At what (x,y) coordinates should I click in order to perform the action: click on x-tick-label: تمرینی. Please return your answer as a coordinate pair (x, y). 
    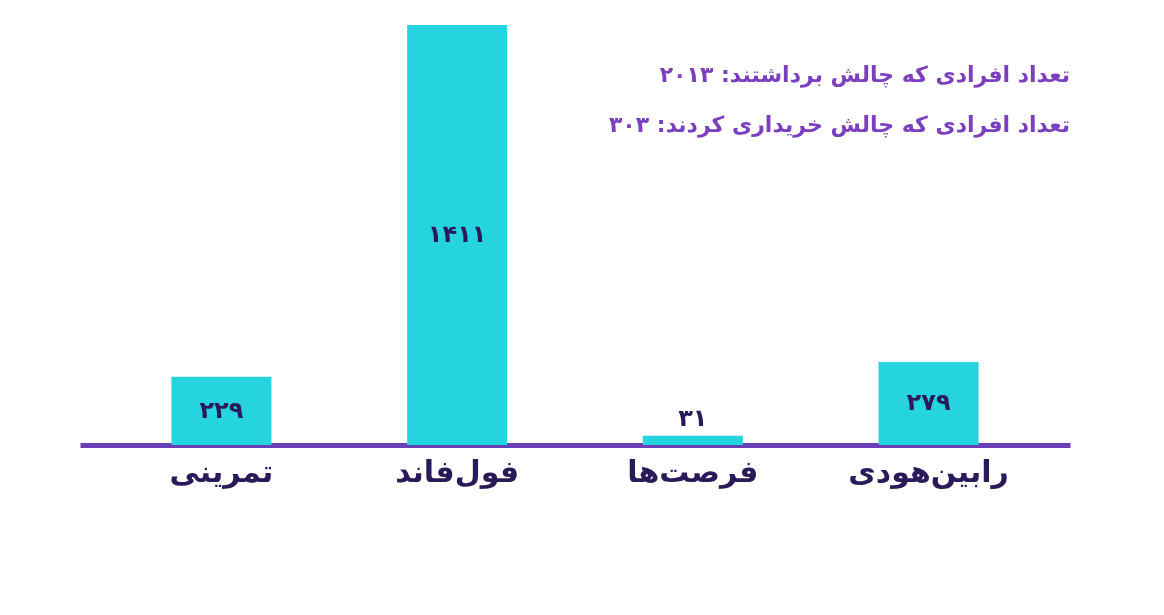
    Looking at the image, I should click on (221, 471).